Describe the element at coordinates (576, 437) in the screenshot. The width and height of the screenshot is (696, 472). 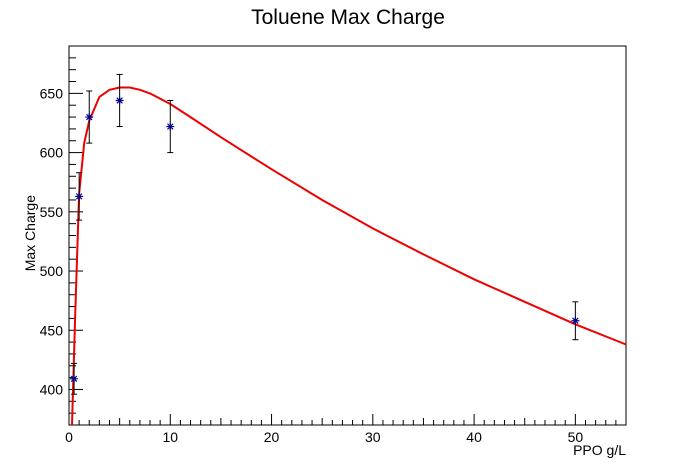
I see `x-tick-label: 50` at that location.